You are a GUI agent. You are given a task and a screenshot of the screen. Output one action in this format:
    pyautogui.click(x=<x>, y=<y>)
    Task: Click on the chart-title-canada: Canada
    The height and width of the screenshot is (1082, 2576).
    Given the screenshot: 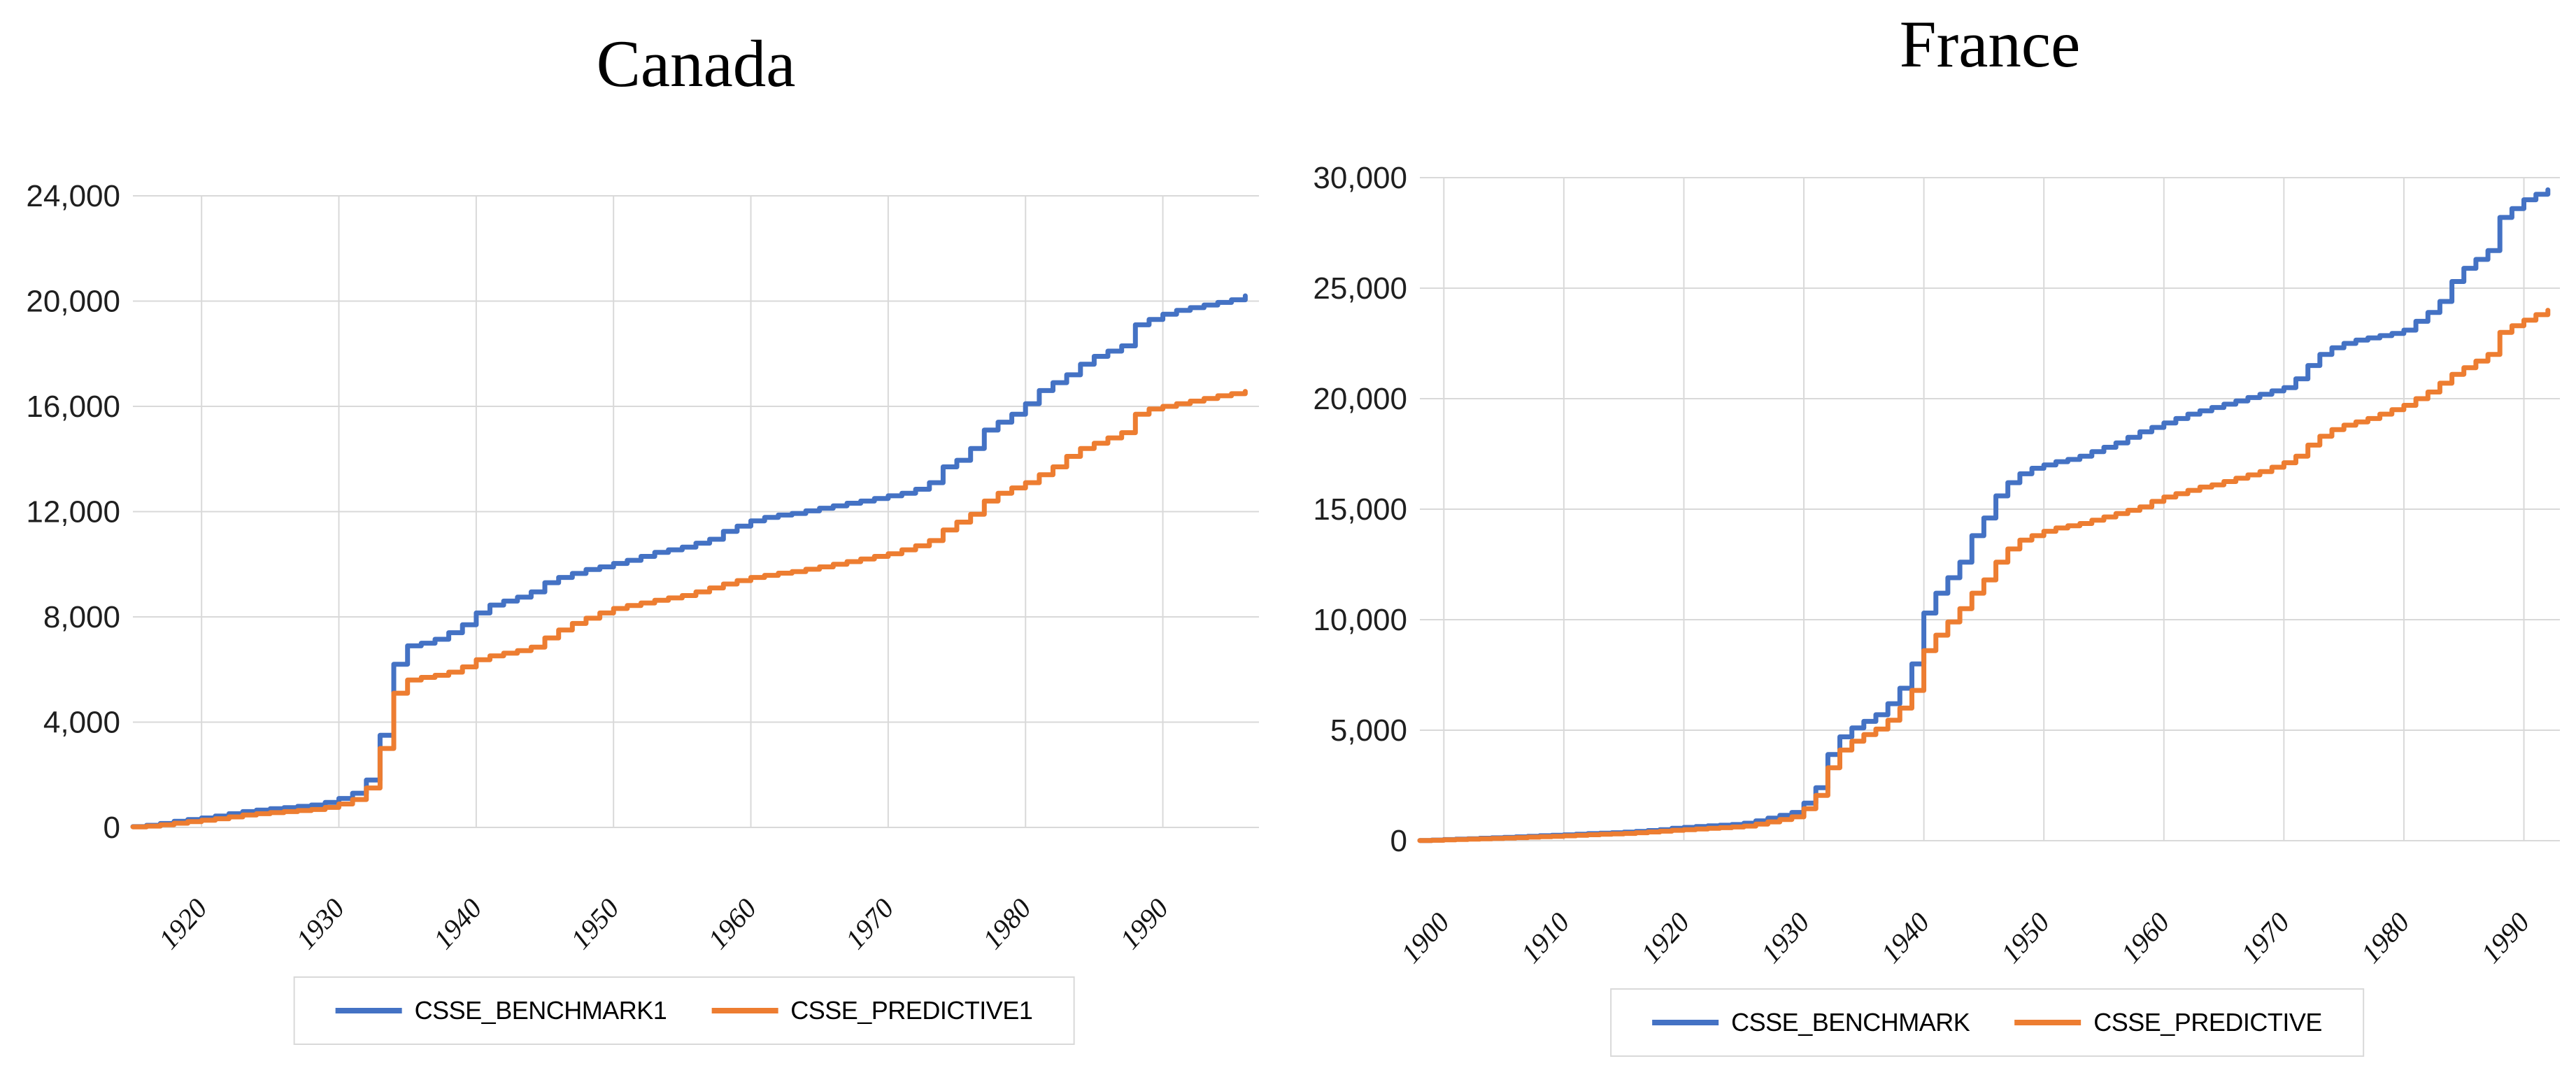 What is the action you would take?
    pyautogui.click(x=696, y=64)
    